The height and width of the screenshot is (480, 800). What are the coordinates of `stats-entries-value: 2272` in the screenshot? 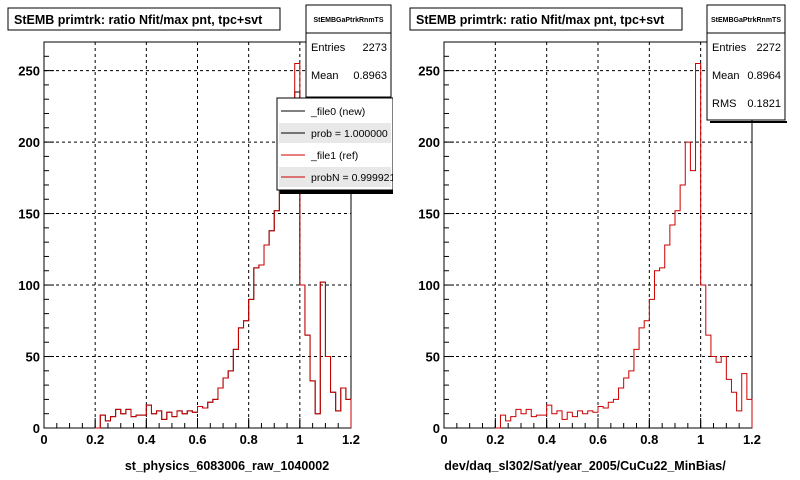 It's located at (769, 48).